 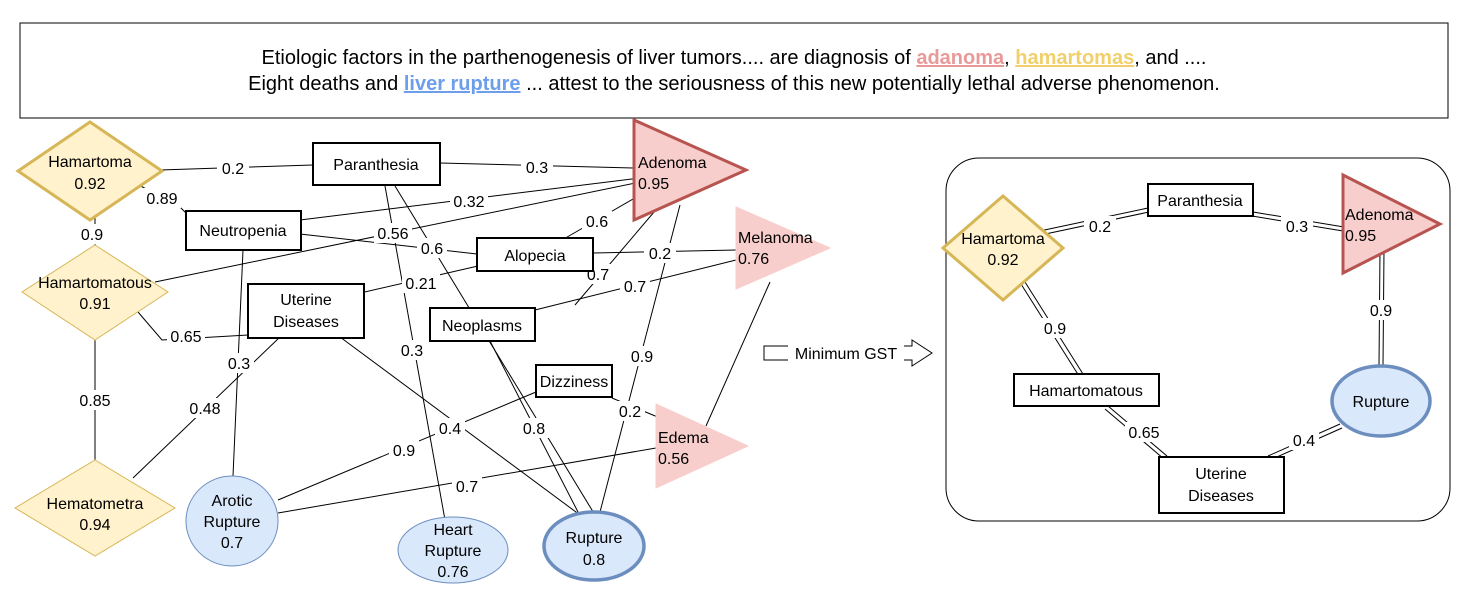 I want to click on edge-neoplasms-adenoma, so click(x=617, y=255).